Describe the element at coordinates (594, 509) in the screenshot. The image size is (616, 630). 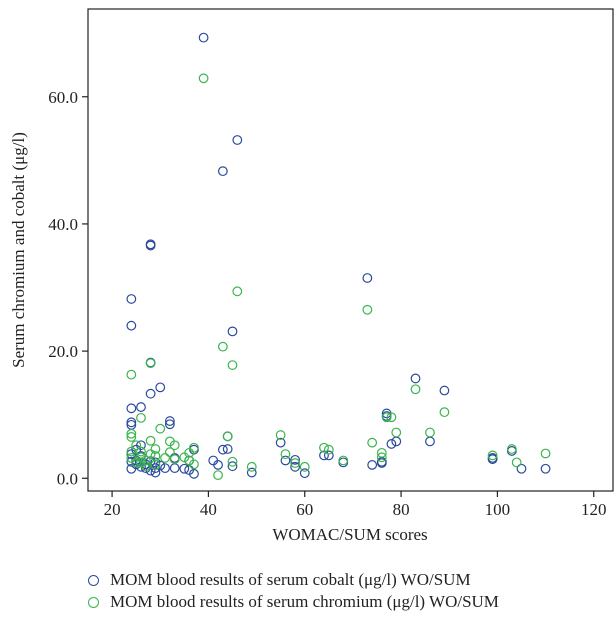
I see `x-tick-label: 120` at that location.